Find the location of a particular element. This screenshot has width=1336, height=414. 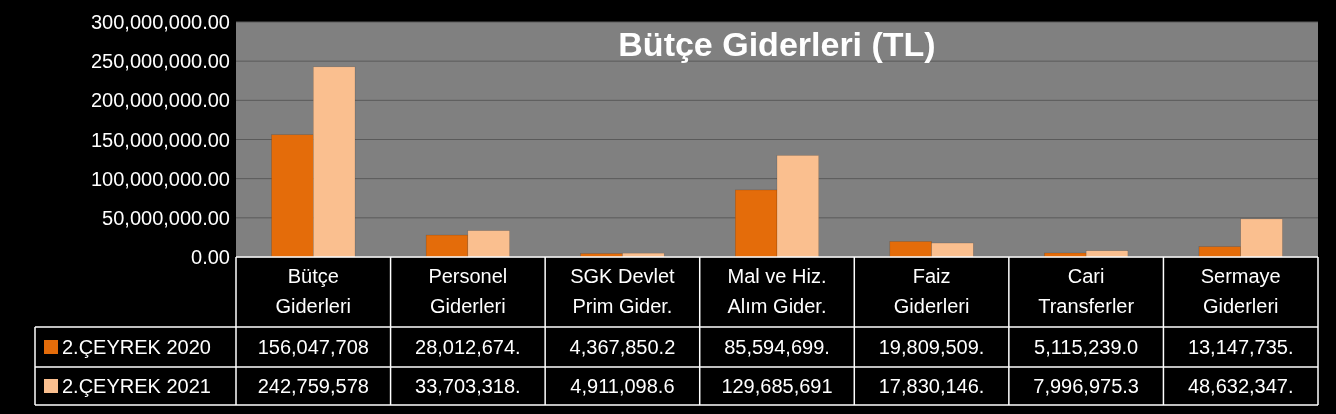

y-tick-label: 50,000,000.00 is located at coordinates (166, 217).